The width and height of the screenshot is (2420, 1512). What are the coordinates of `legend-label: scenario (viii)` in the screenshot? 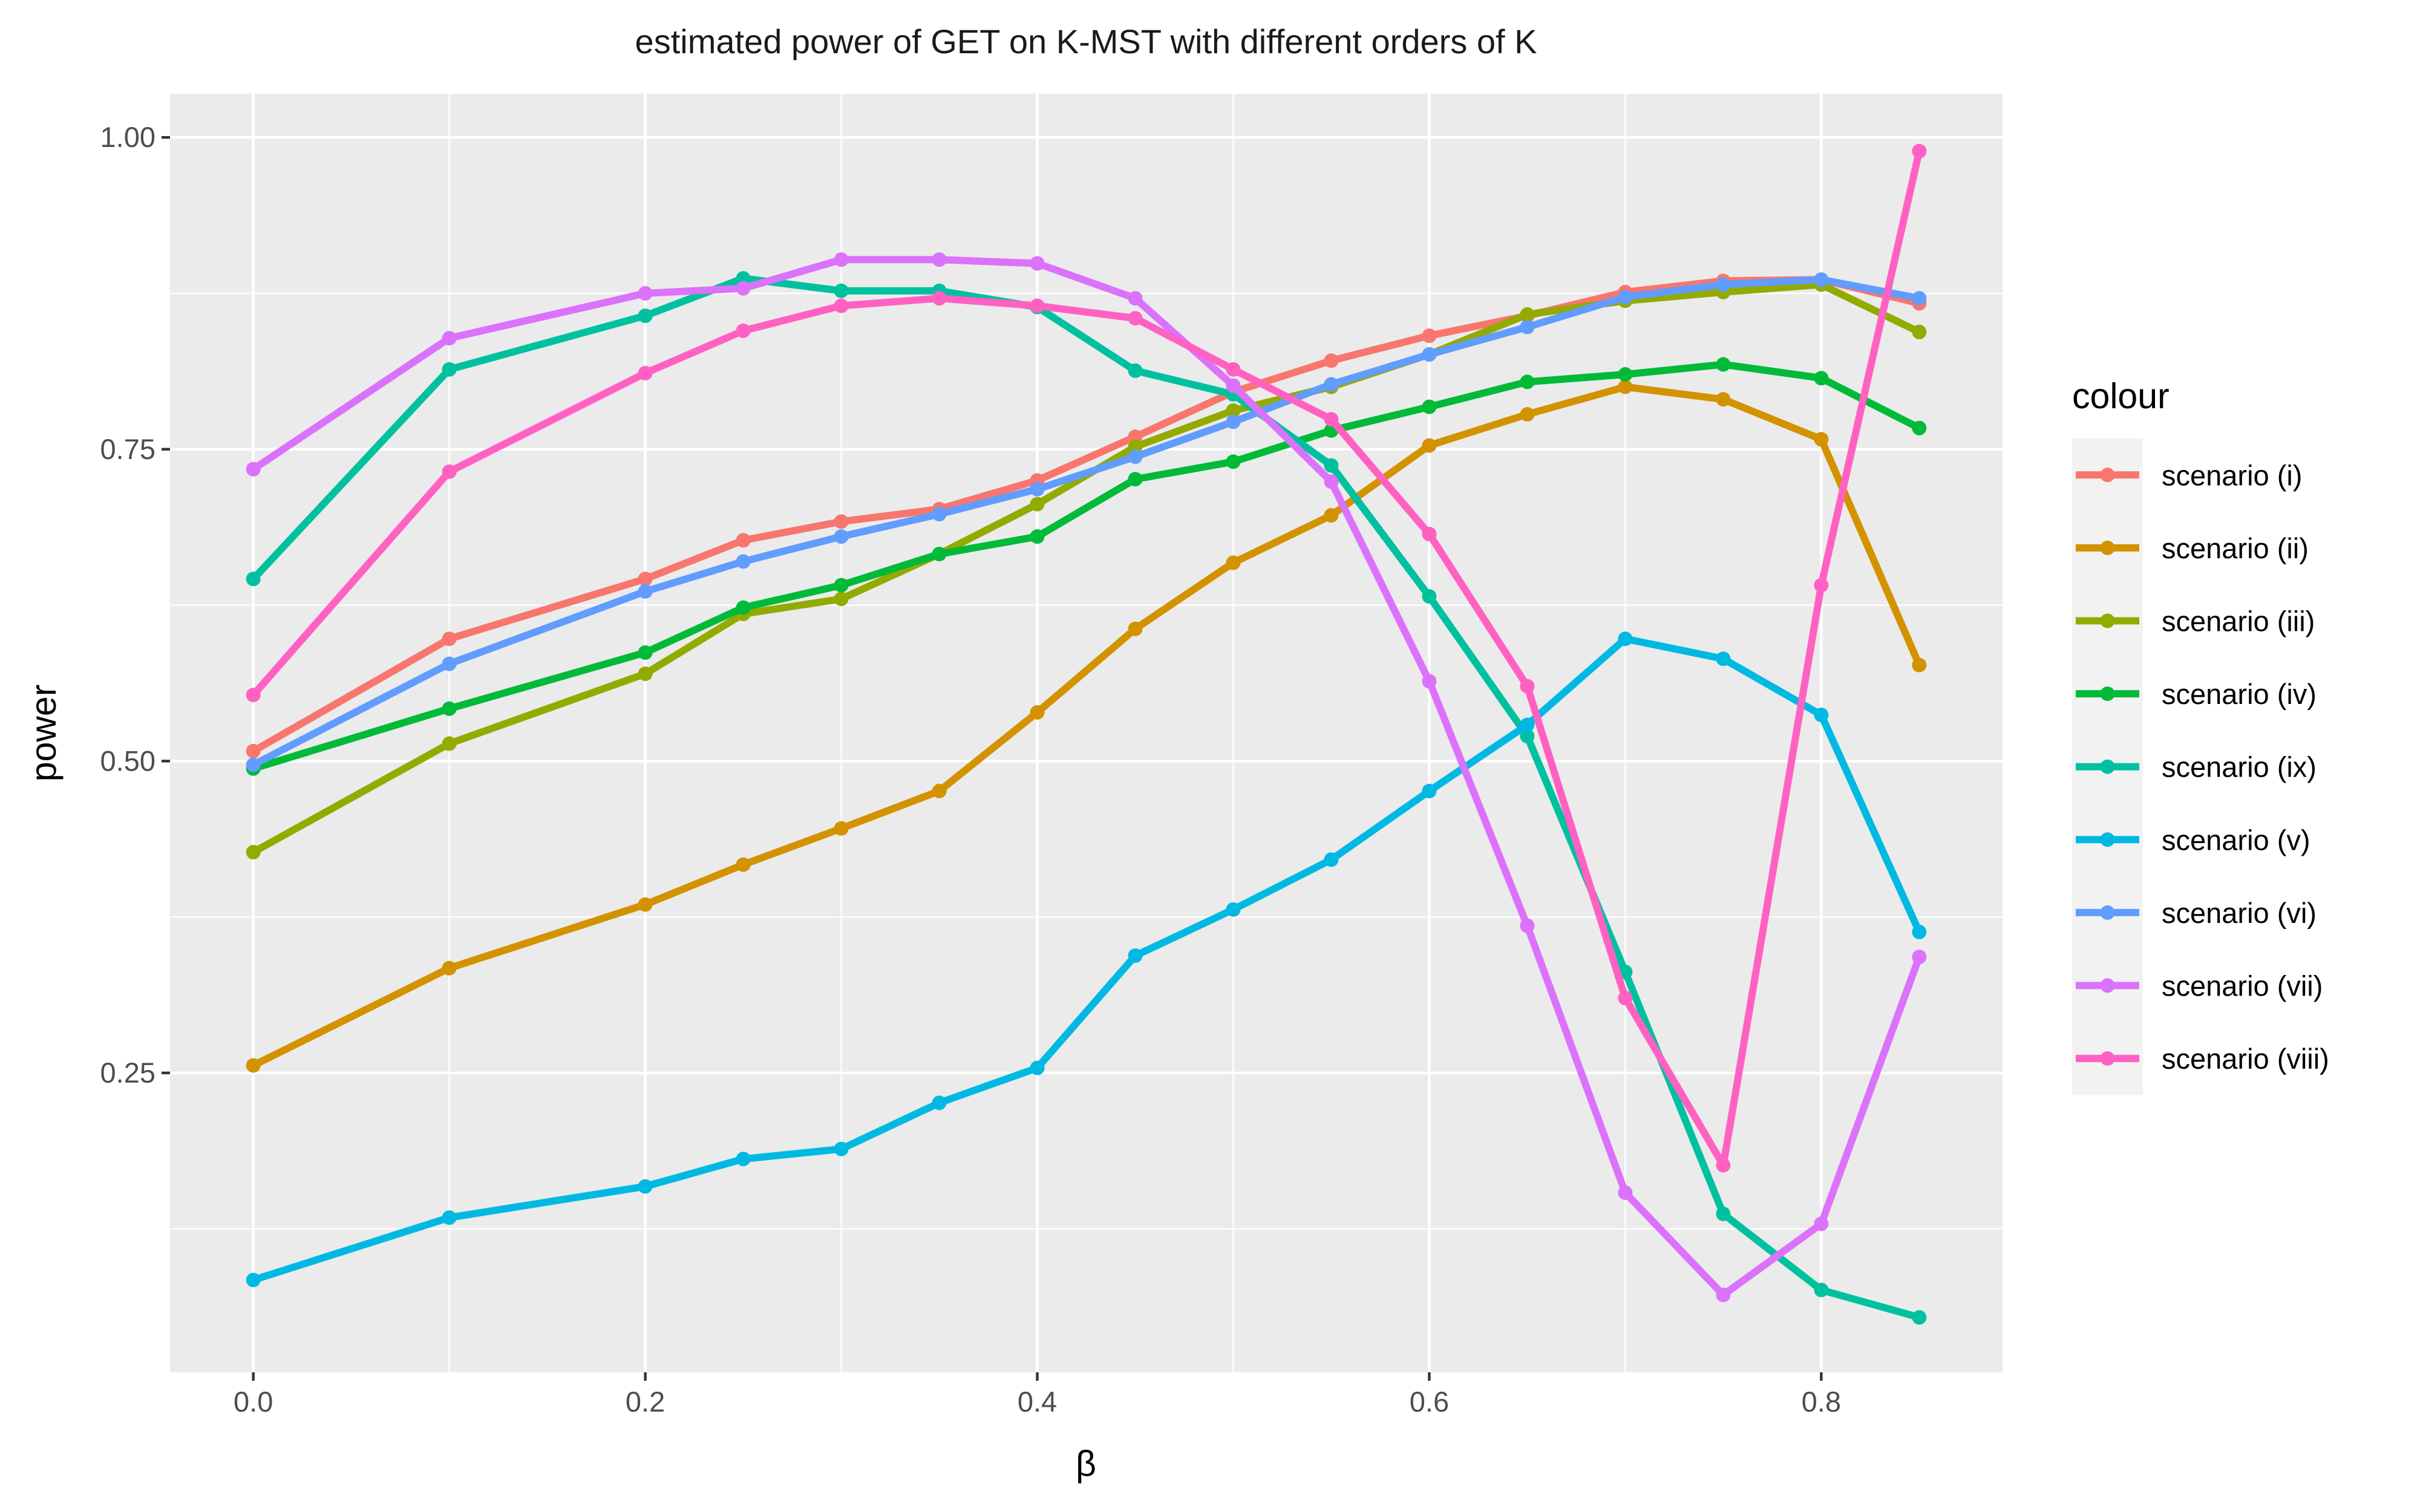 It's located at (2245, 1059).